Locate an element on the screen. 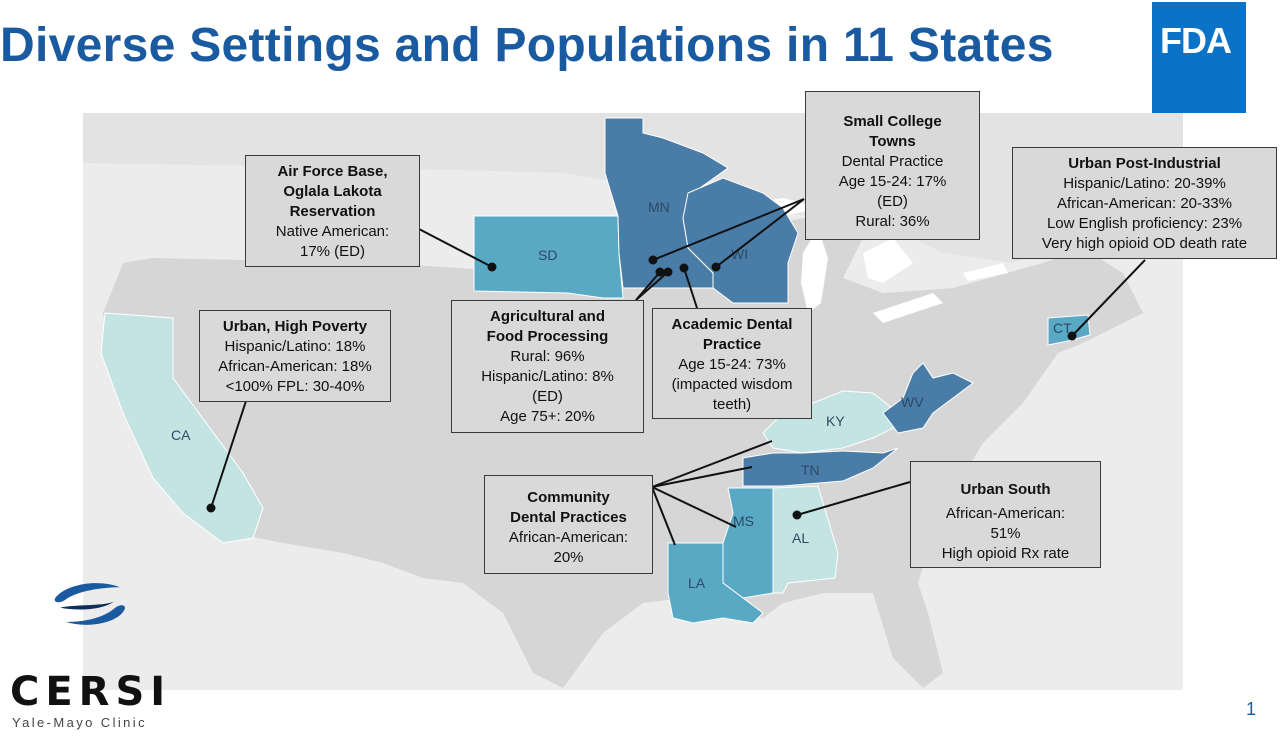 The height and width of the screenshot is (737, 1280). callout-line: 17% (ED) is located at coordinates (332, 251).